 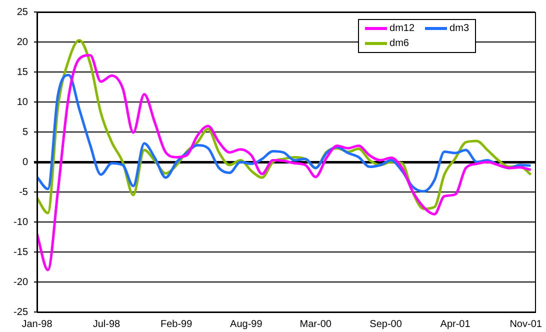 I want to click on x-tick-label: Sep-00, so click(x=386, y=324).